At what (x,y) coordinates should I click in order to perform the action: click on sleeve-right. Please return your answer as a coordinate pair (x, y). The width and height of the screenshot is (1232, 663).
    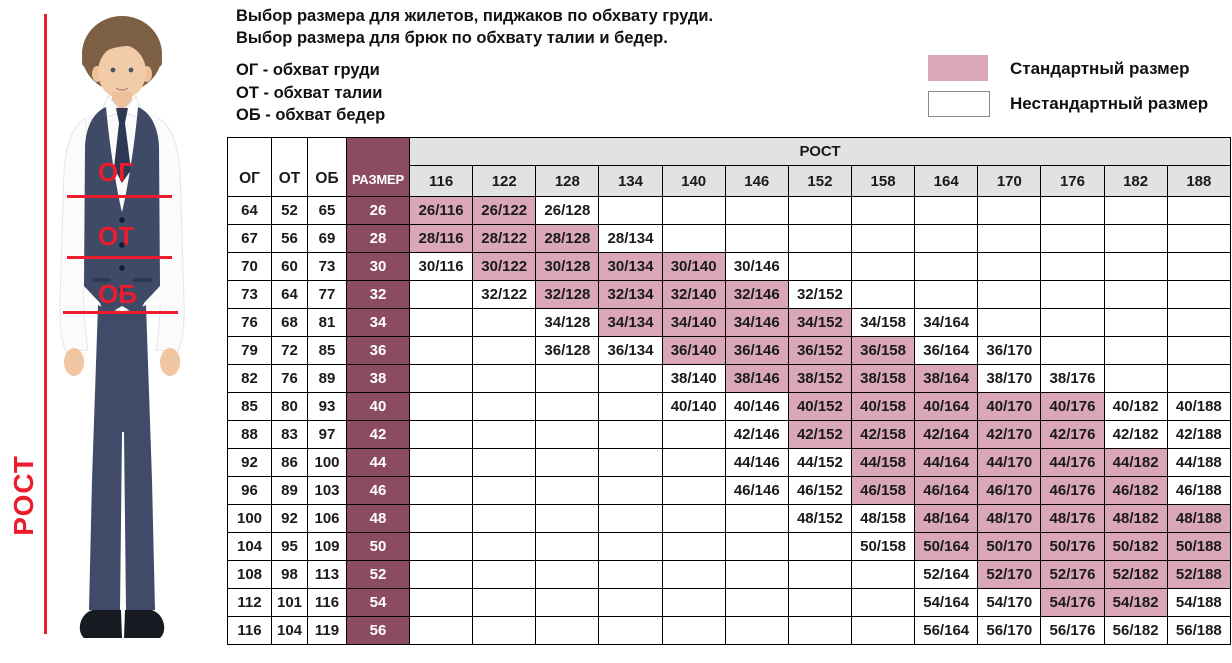
    Looking at the image, I should click on (170, 235).